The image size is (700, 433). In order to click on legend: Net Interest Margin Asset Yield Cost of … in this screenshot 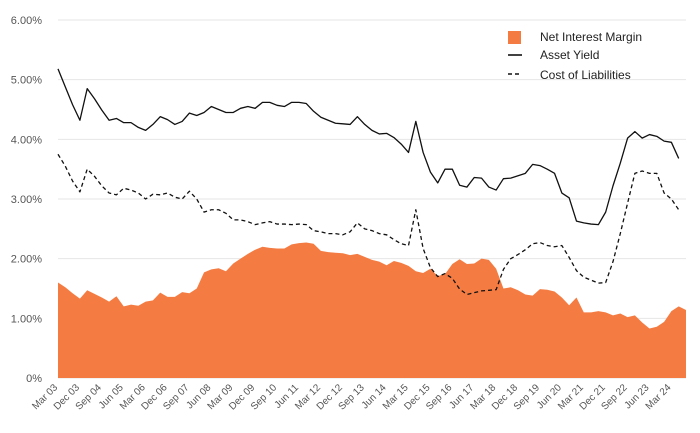, I will do `click(575, 56)`.